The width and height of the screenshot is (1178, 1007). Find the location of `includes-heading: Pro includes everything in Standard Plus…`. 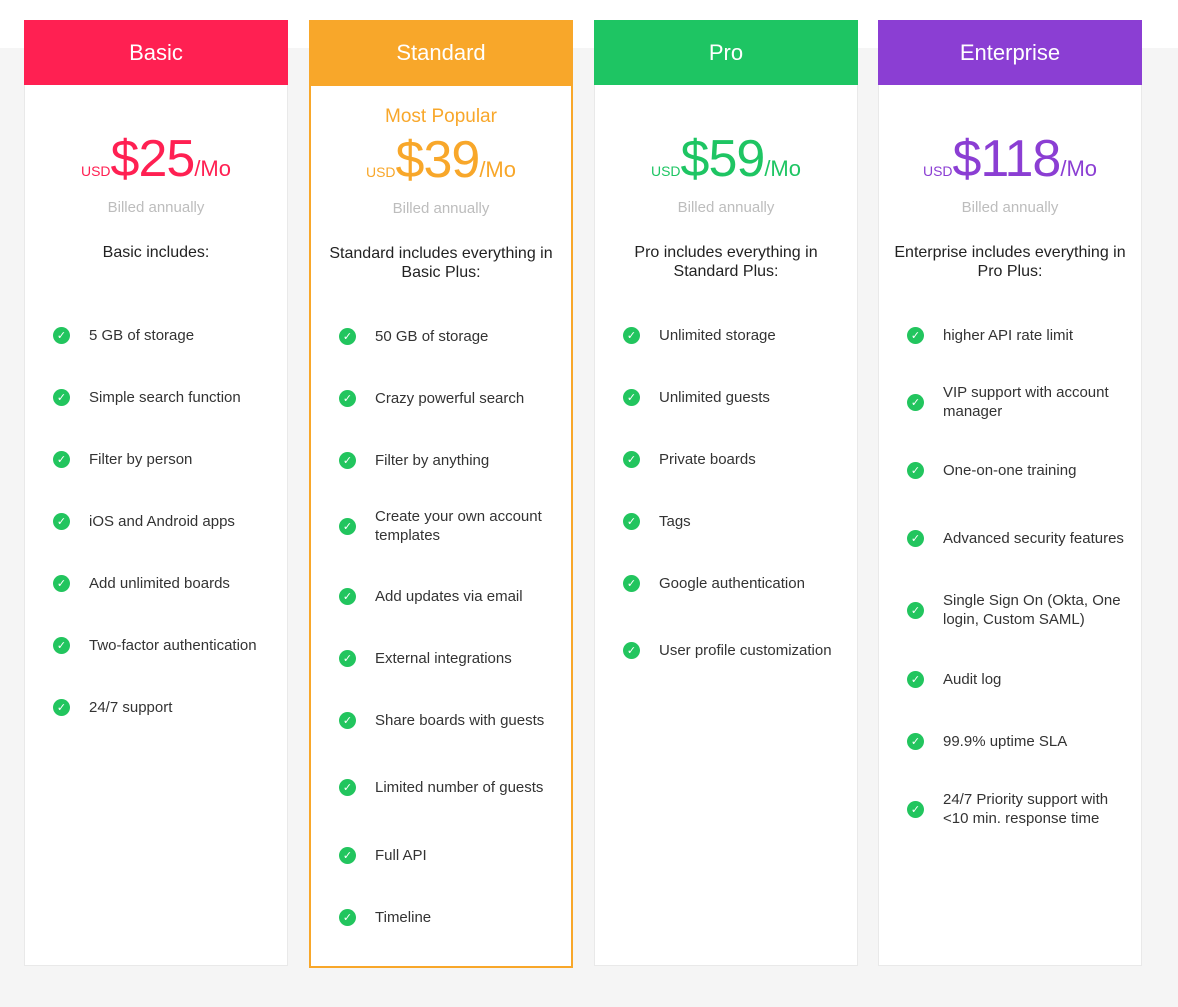

includes-heading: Pro includes everything in Standard Plus… is located at coordinates (726, 262).